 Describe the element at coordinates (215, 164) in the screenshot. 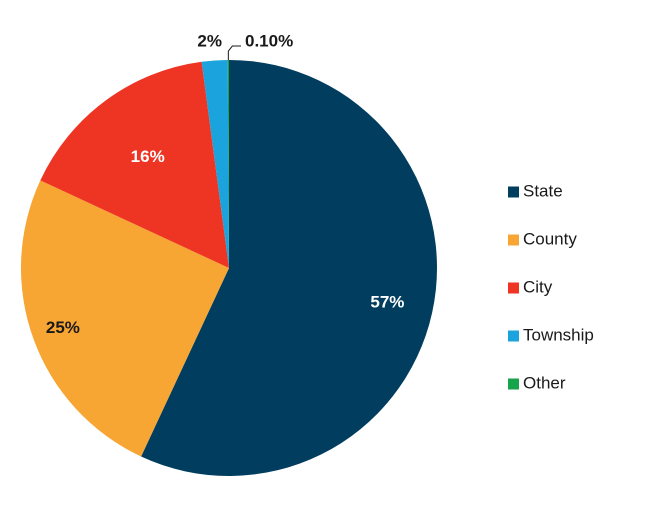

I see `pie-slice-township` at that location.